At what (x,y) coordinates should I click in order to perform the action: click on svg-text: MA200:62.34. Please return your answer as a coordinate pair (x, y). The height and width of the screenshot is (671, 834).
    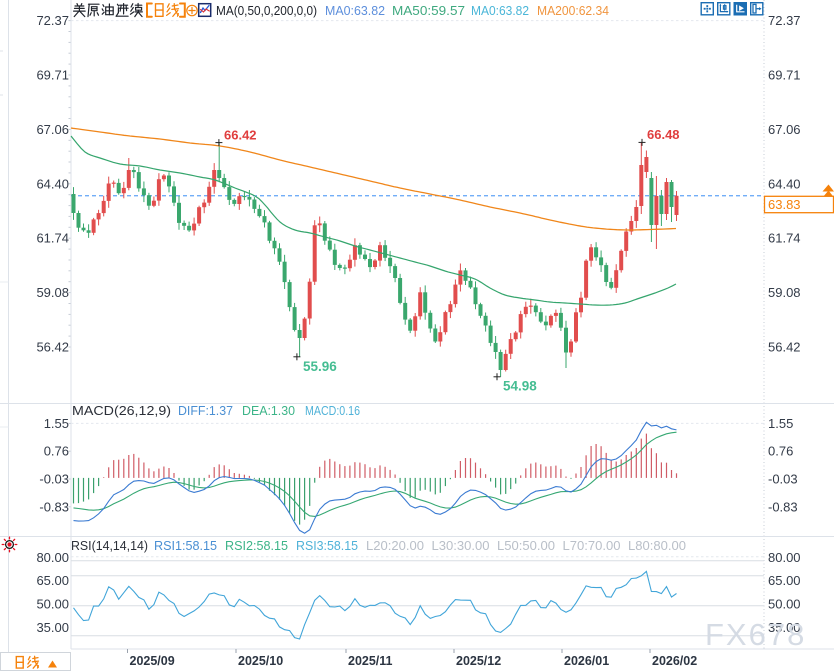
    Looking at the image, I should click on (573, 10).